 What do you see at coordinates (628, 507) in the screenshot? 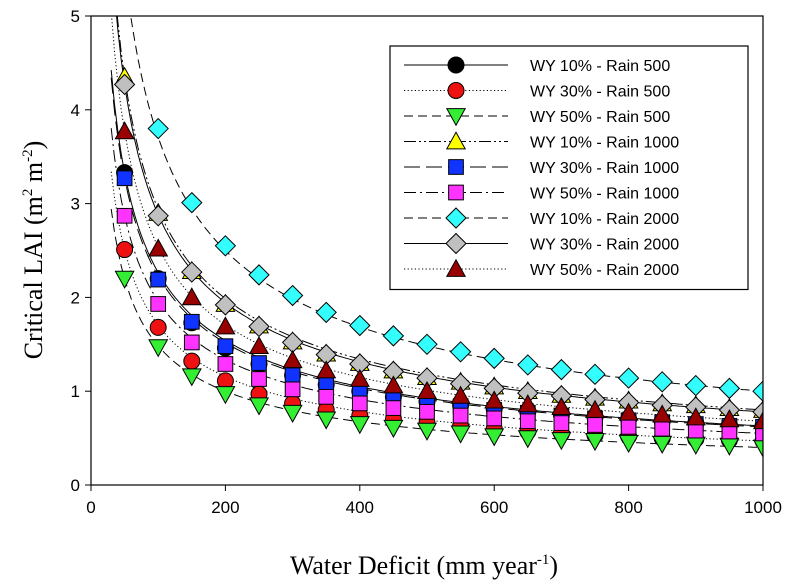
I see `x-tick-label: 800` at bounding box center [628, 507].